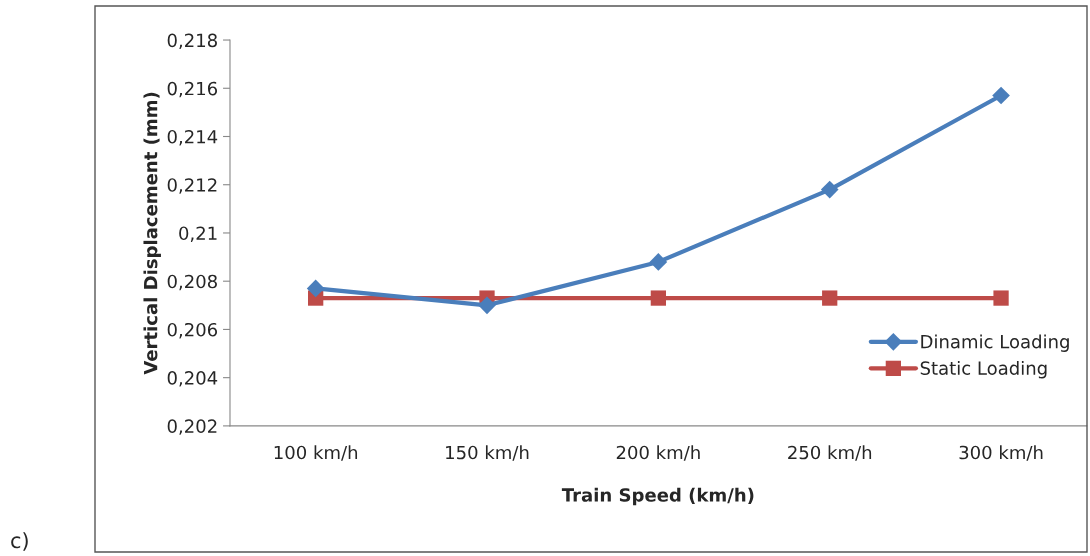 The height and width of the screenshot is (556, 1090). What do you see at coordinates (487, 453) in the screenshot?
I see `x-tick-label: 150 km/h` at bounding box center [487, 453].